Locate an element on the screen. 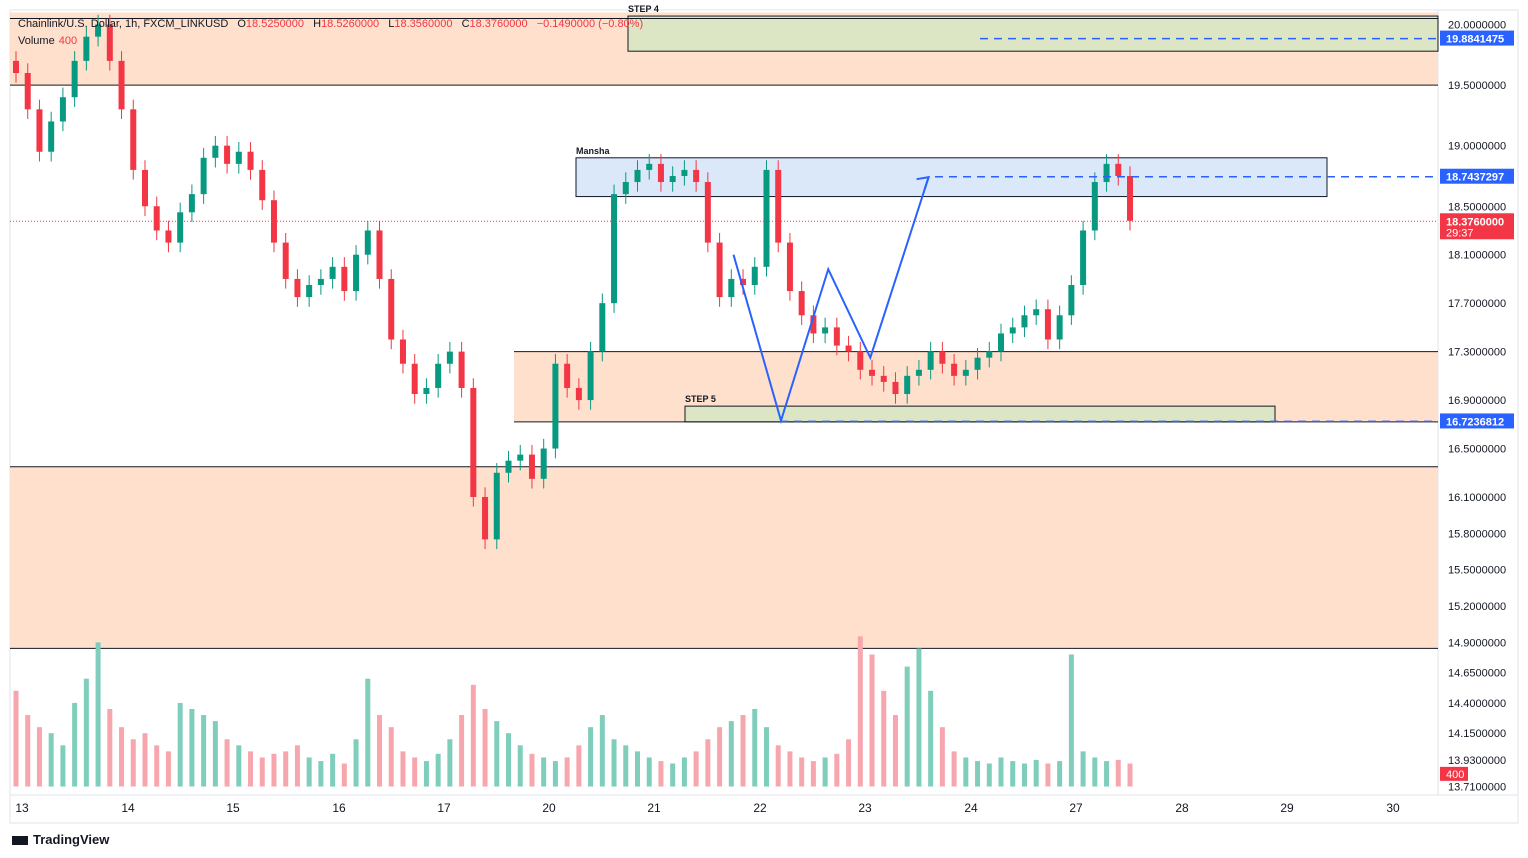  time-tick: 23 is located at coordinates (865, 808).